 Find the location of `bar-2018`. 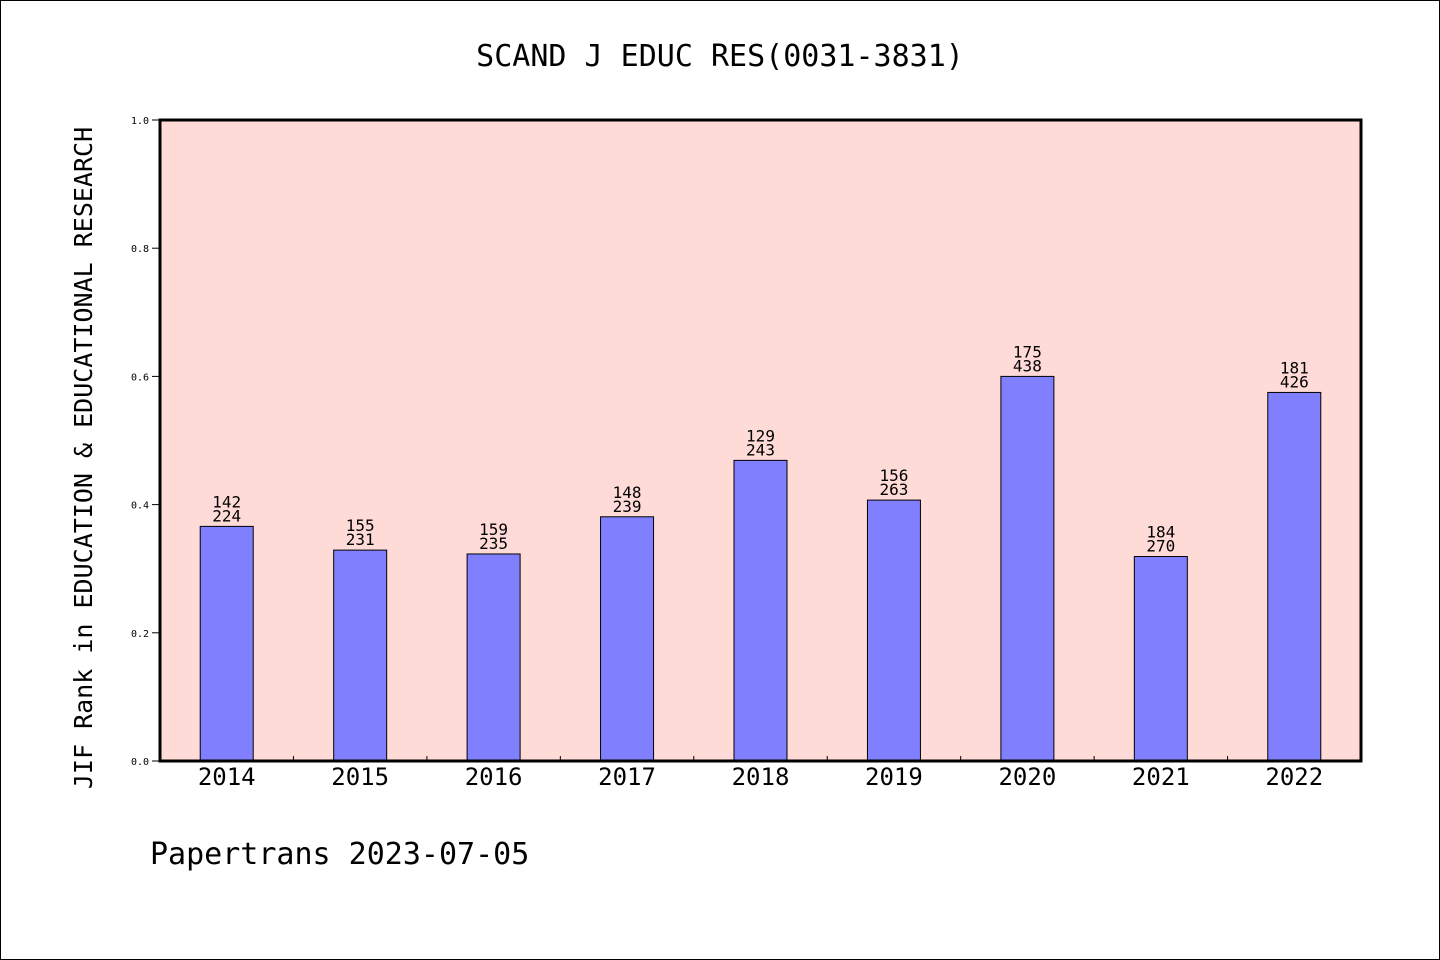

bar-2018 is located at coordinates (760, 610).